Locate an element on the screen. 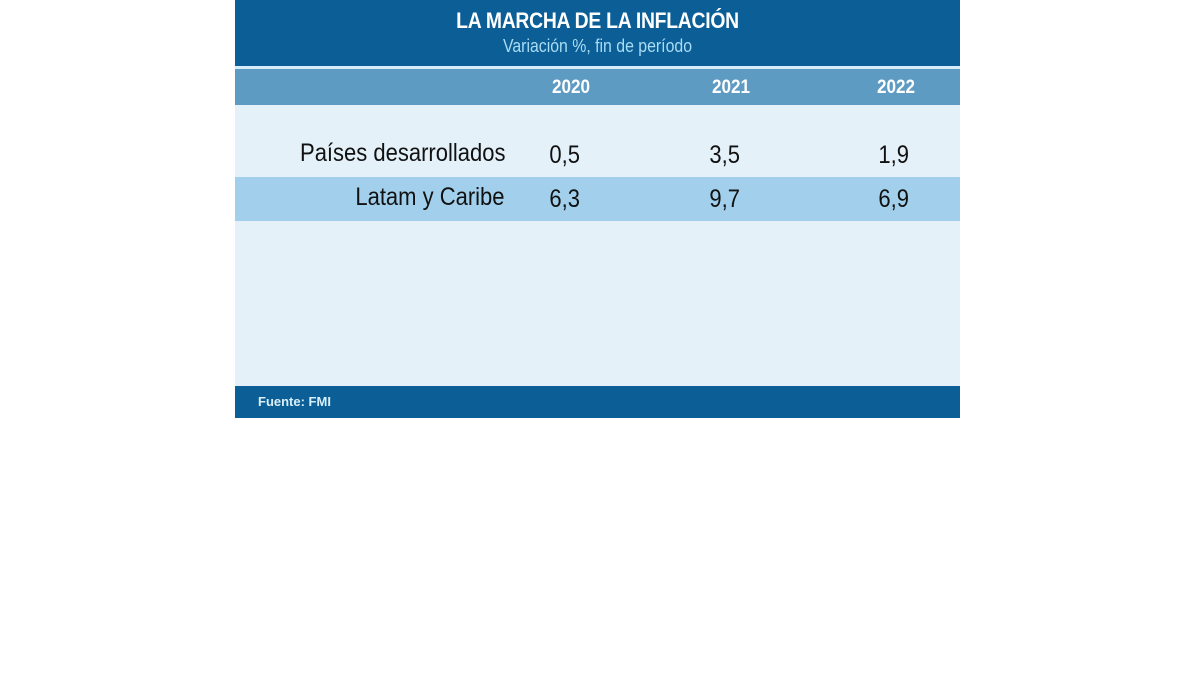  chart-title: LA MARCHA DE LA INFLACIÓN is located at coordinates (597, 20).